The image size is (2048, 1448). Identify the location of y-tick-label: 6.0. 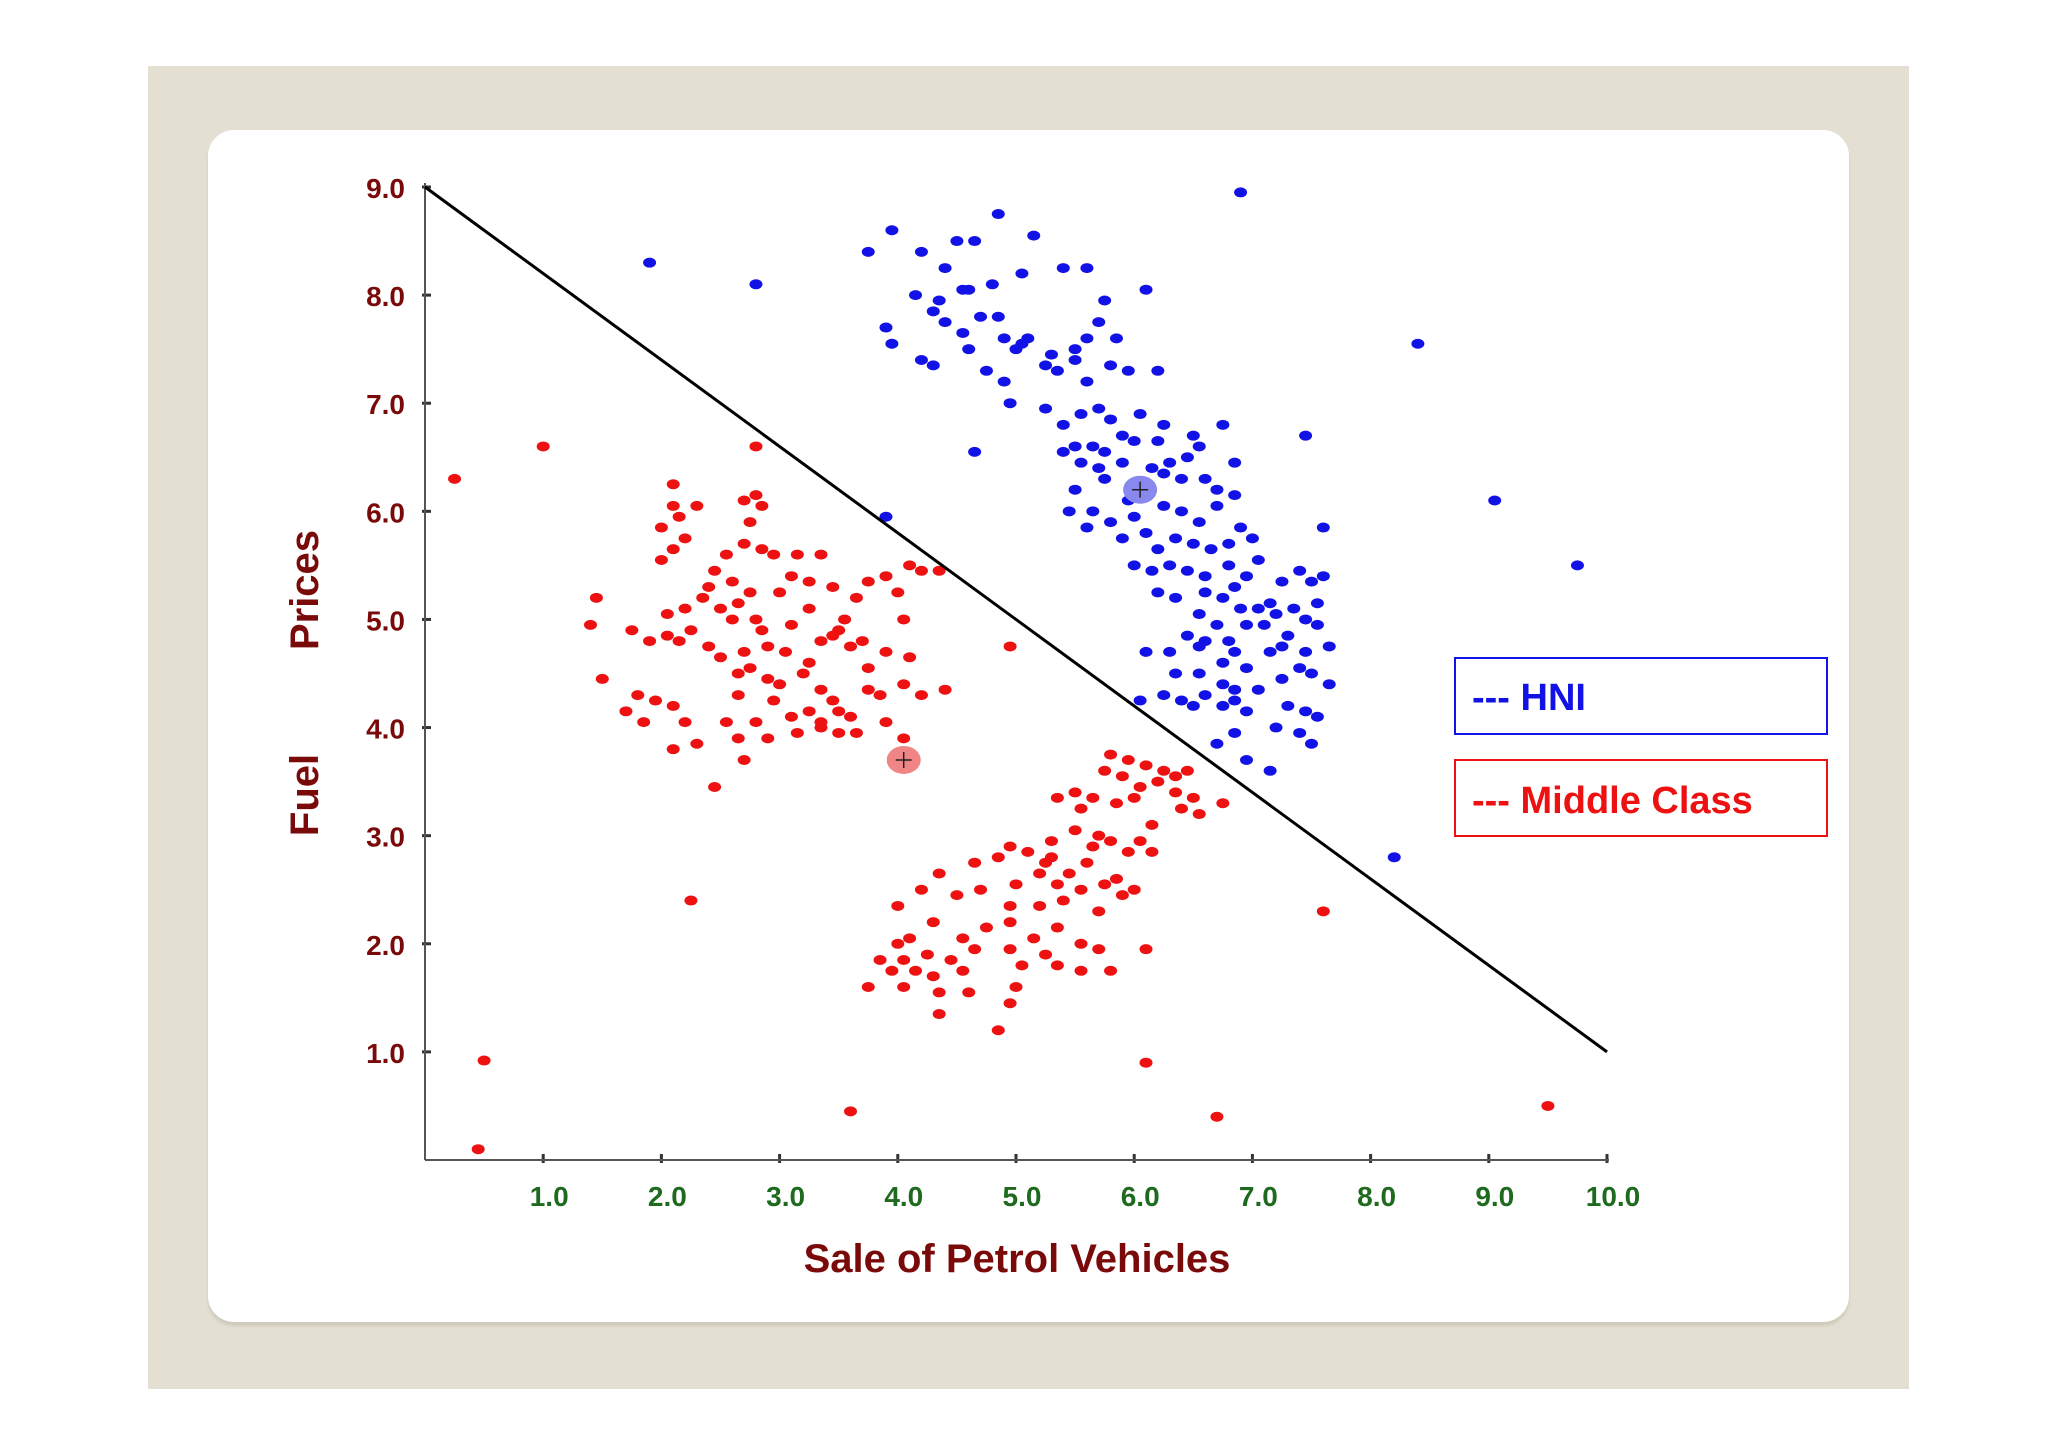
(385, 512).